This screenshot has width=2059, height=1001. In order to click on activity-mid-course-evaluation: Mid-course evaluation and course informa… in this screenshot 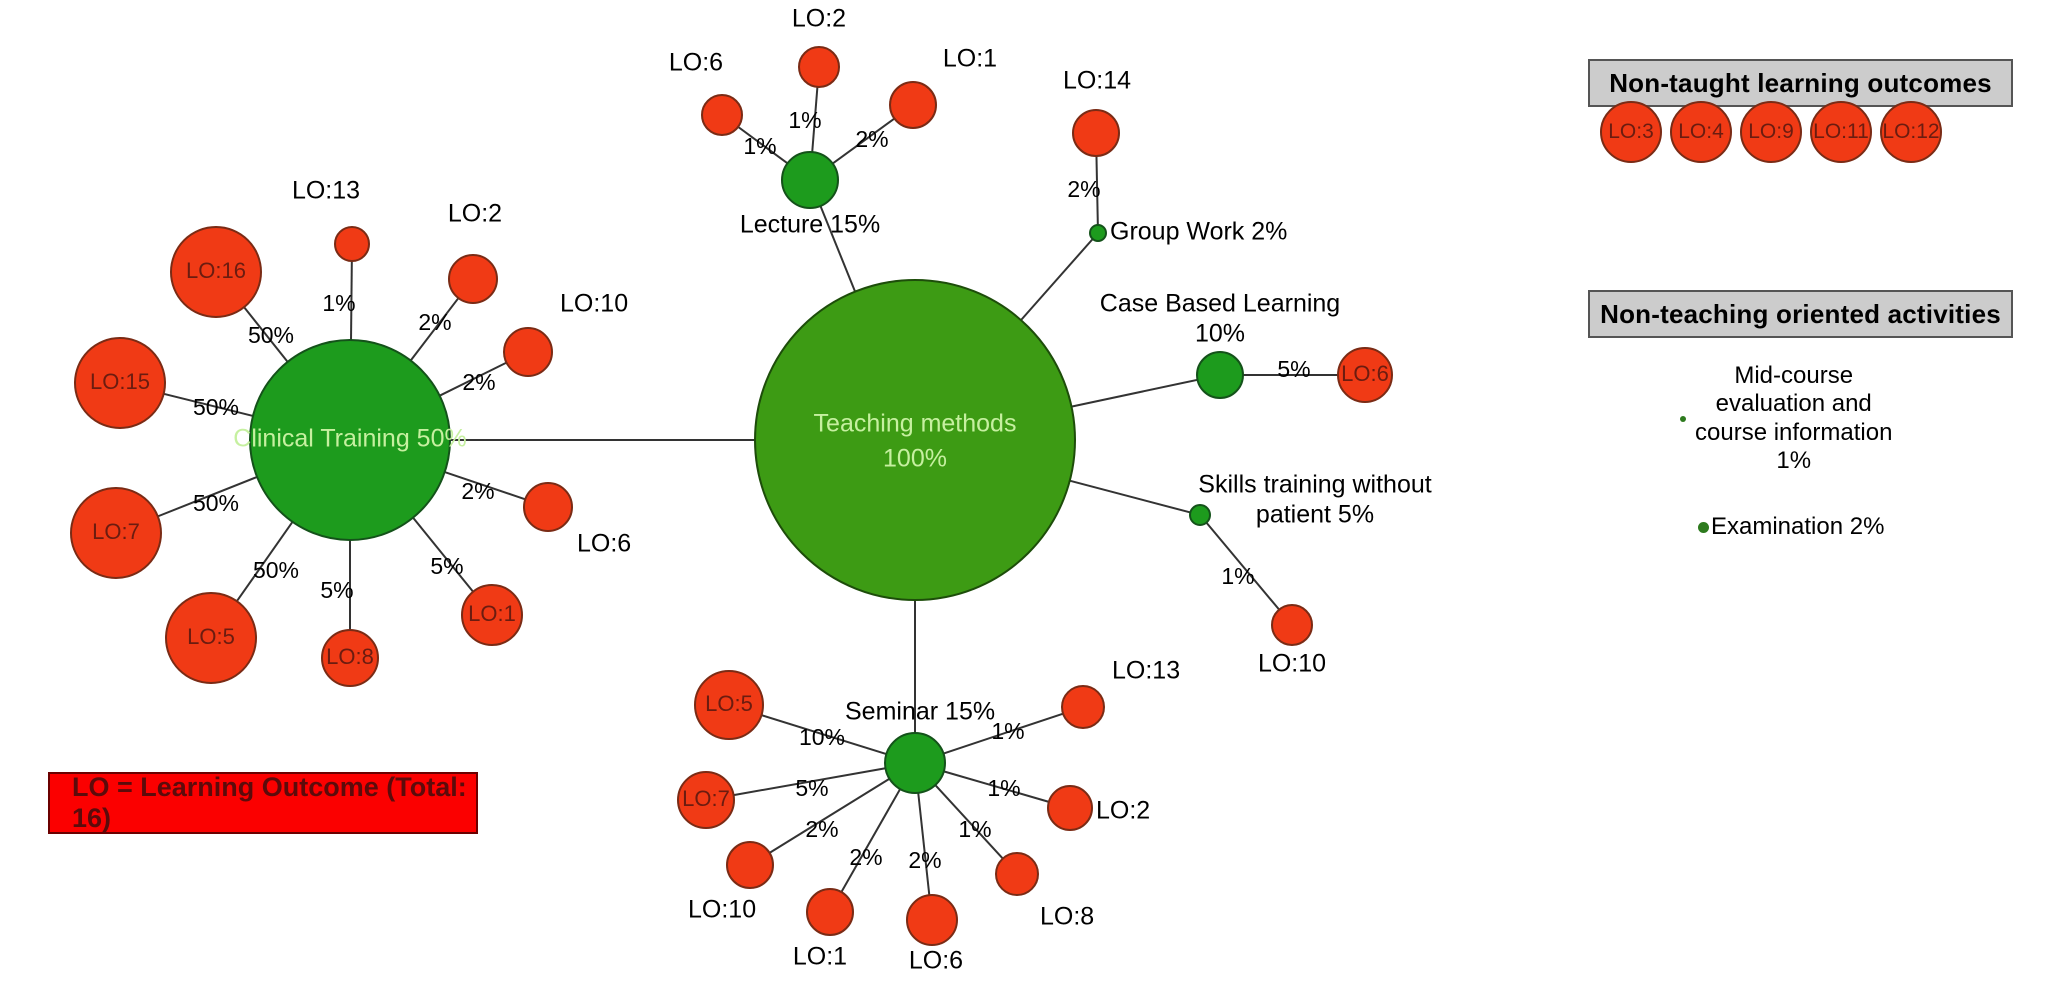, I will do `click(1810, 418)`.